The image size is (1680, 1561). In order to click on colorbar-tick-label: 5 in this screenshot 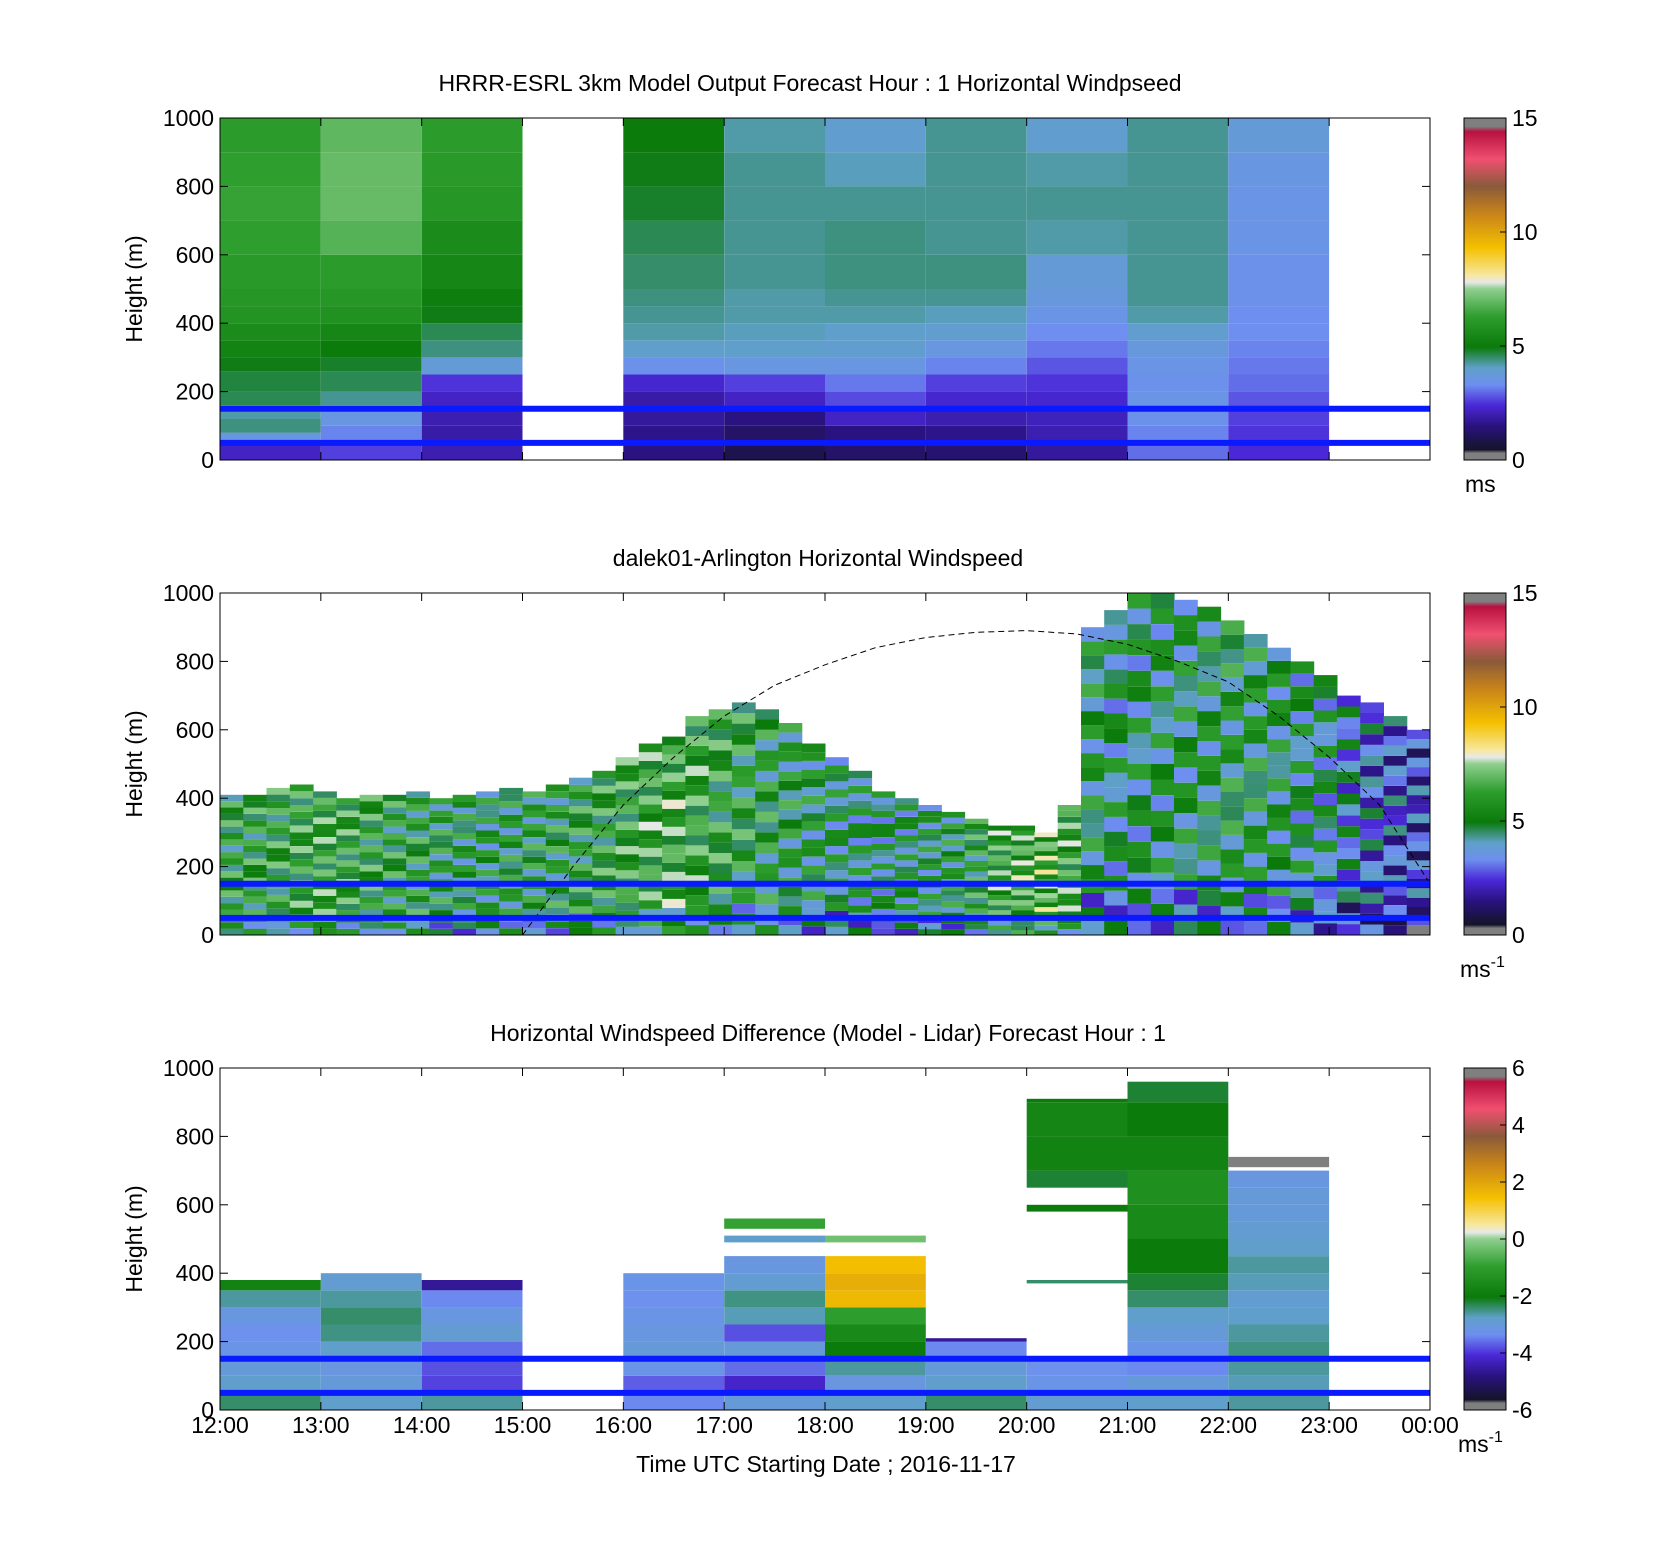, I will do `click(1518, 346)`.